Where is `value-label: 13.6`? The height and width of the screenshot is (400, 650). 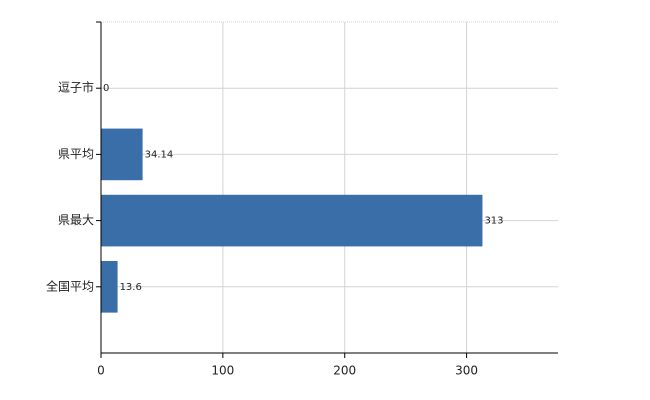
value-label: 13.6 is located at coordinates (131, 287).